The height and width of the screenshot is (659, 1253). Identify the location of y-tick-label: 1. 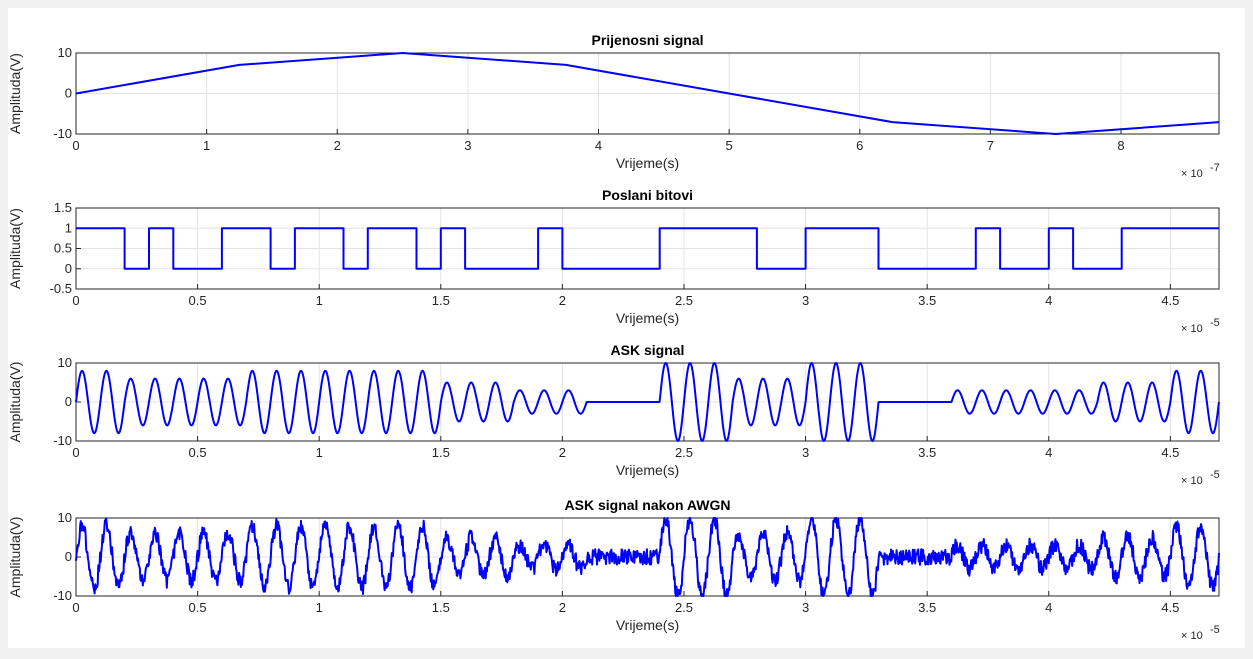
(68, 227).